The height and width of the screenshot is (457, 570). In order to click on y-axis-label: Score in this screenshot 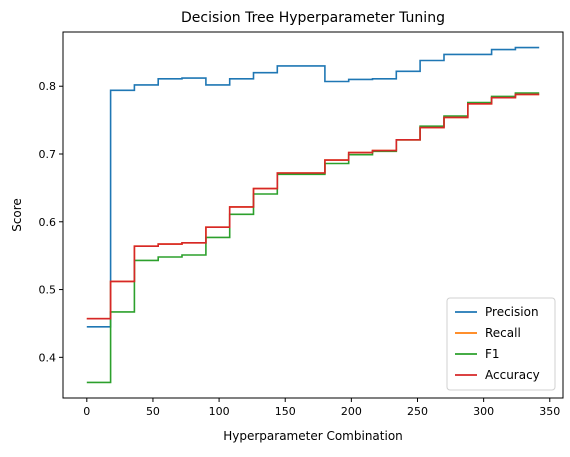, I will do `click(17, 215)`.